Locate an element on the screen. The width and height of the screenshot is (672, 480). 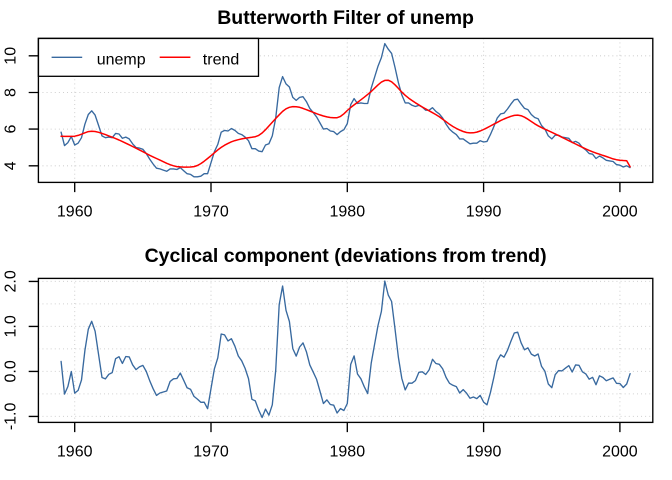
svg-text: 2.0 is located at coordinates (11, 281).